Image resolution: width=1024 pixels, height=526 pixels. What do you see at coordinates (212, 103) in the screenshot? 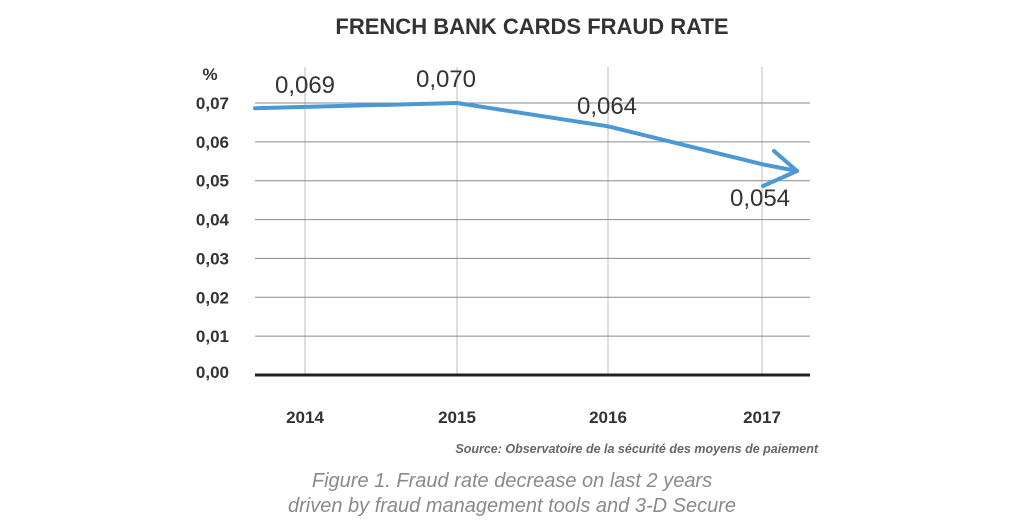
I see `y-tick-label: 0,07` at bounding box center [212, 103].